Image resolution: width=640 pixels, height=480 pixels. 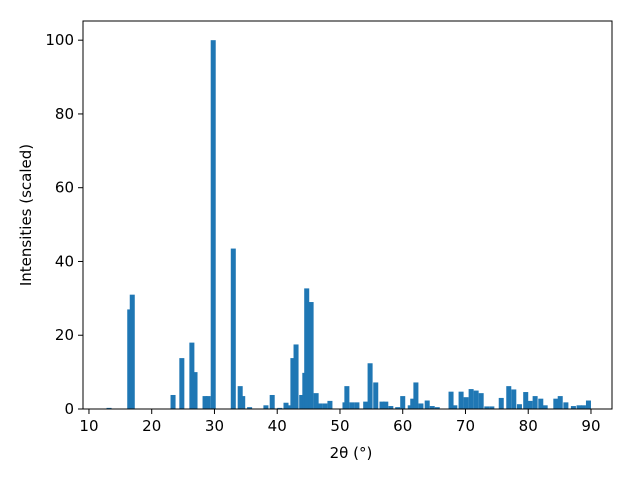 What do you see at coordinates (64, 335) in the screenshot?
I see `y-tick-label: 20` at bounding box center [64, 335].